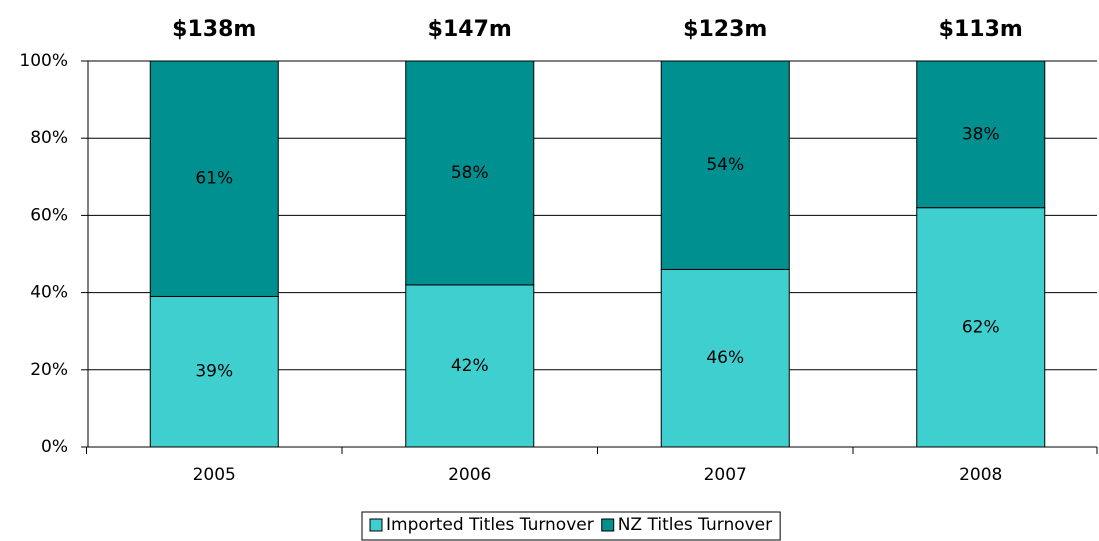 Image resolution: width=1099 pixels, height=541 pixels. What do you see at coordinates (54, 447) in the screenshot?
I see `y-tick-label: 0%` at bounding box center [54, 447].